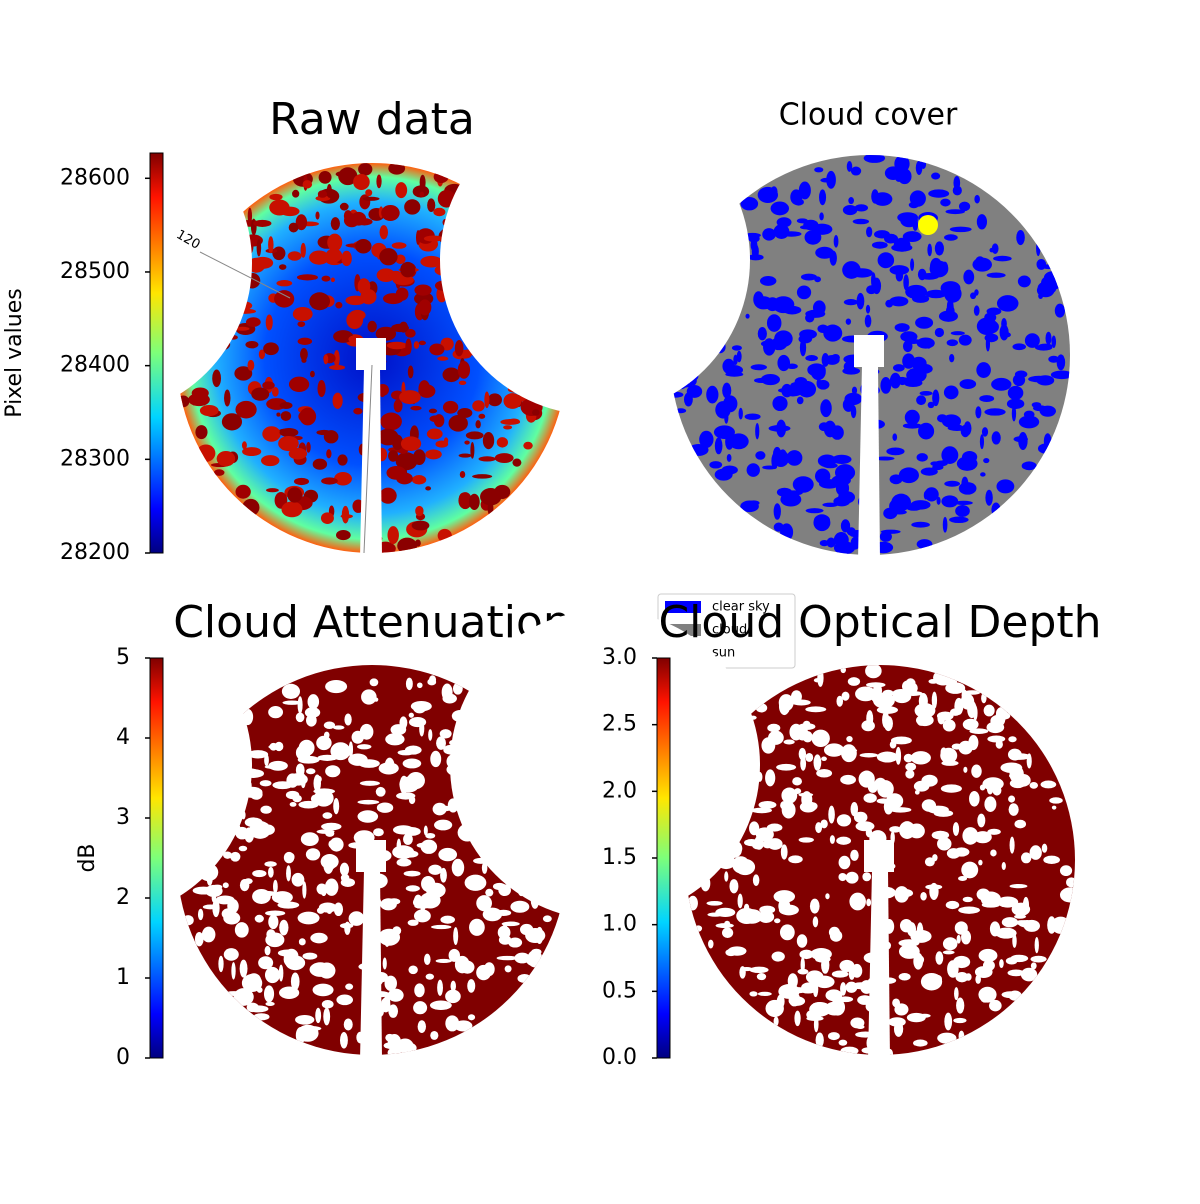  I want to click on image-mask, so click(371, 856).